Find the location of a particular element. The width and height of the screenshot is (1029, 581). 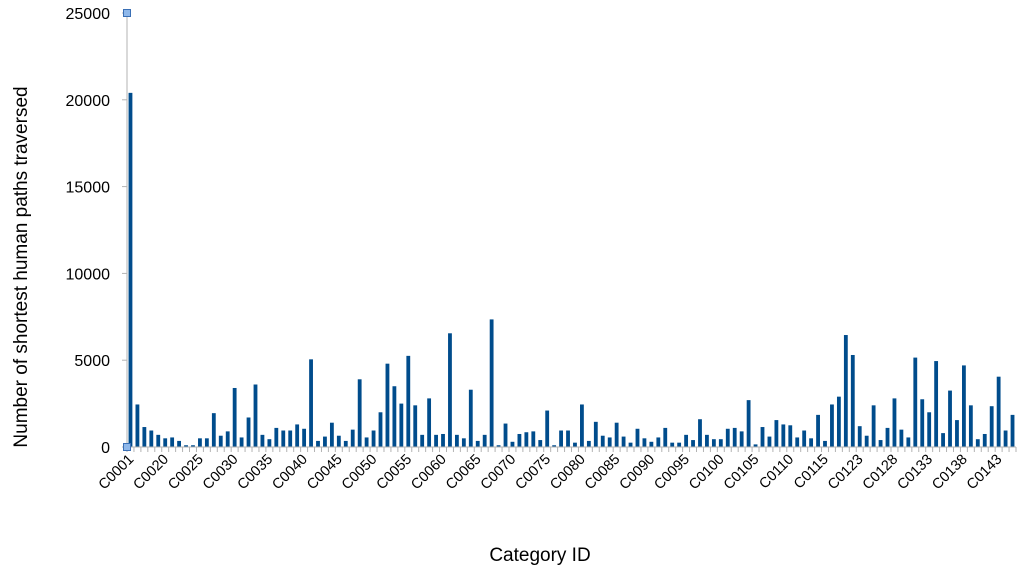

x-tick-label: C0085 is located at coordinates (603, 473).